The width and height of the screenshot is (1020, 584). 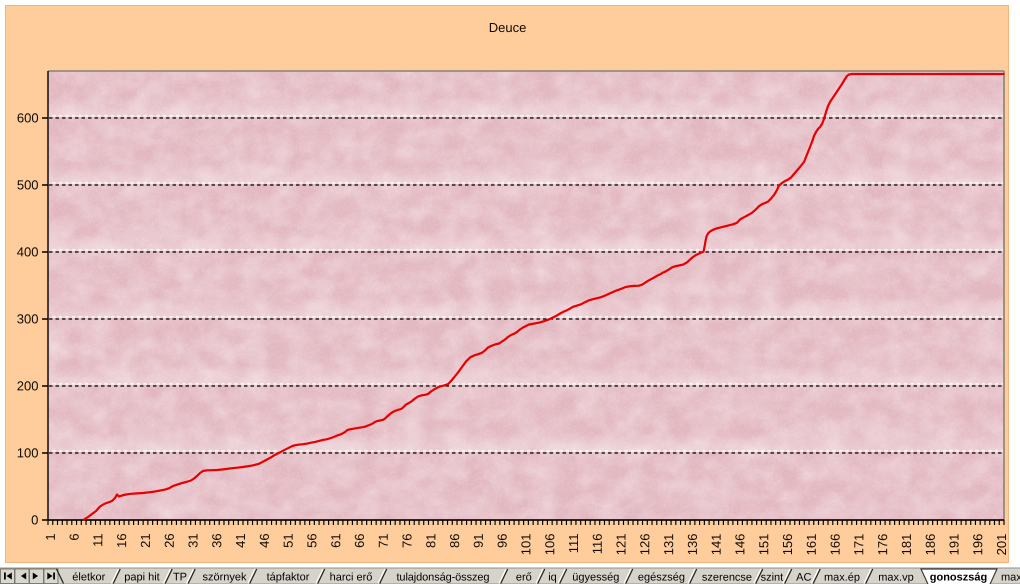 I want to click on svg-text: 171, so click(x=858, y=545).